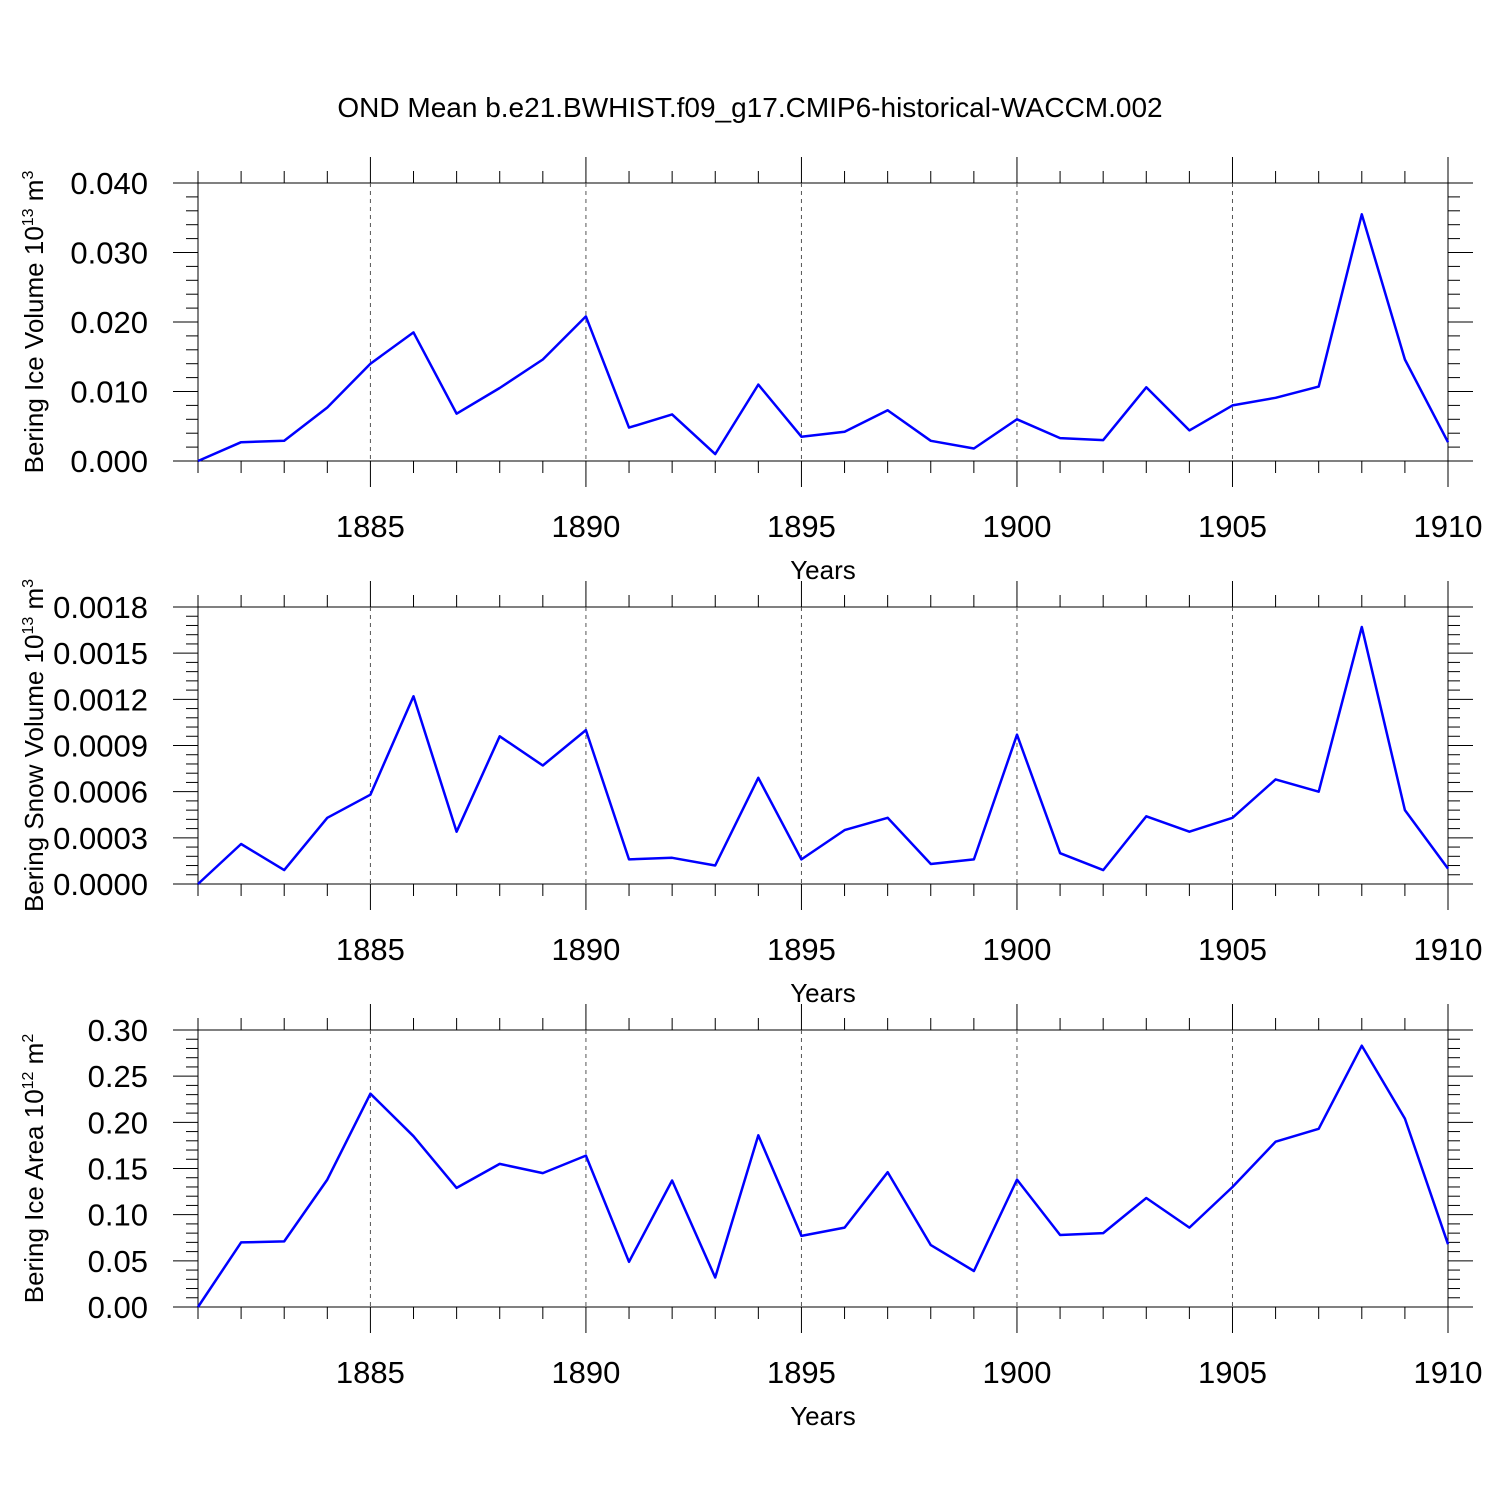  Describe the element at coordinates (109, 253) in the screenshot. I see `y-tick-label: 0.030` at that location.